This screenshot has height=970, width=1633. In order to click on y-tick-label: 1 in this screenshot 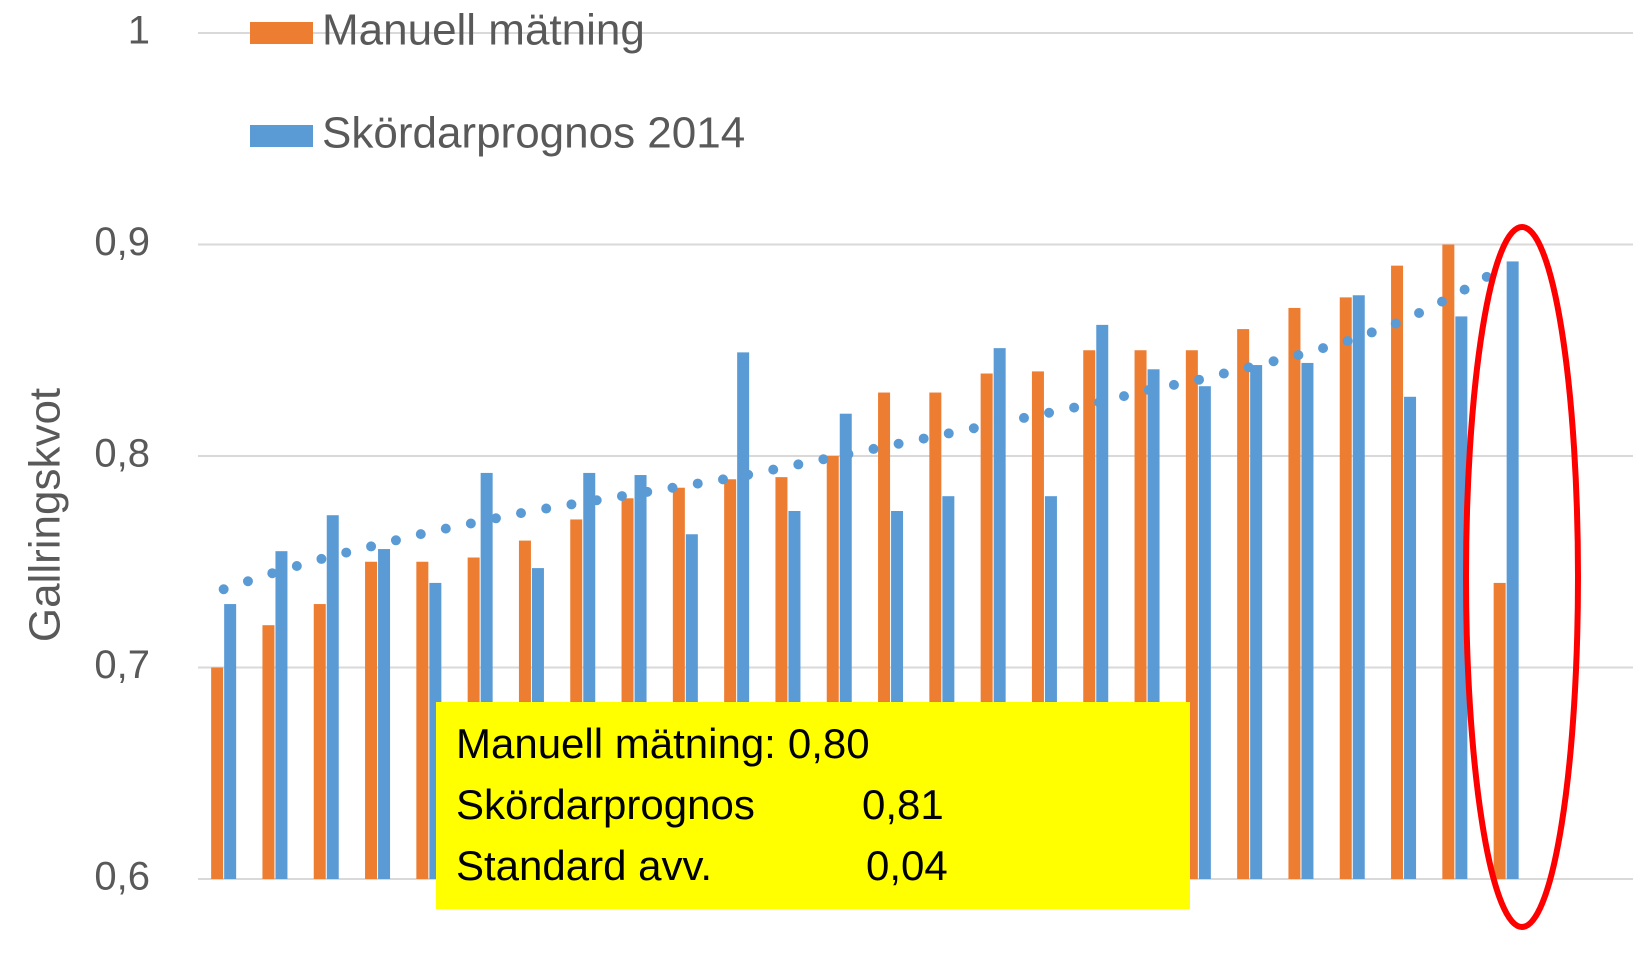, I will do `click(139, 31)`.